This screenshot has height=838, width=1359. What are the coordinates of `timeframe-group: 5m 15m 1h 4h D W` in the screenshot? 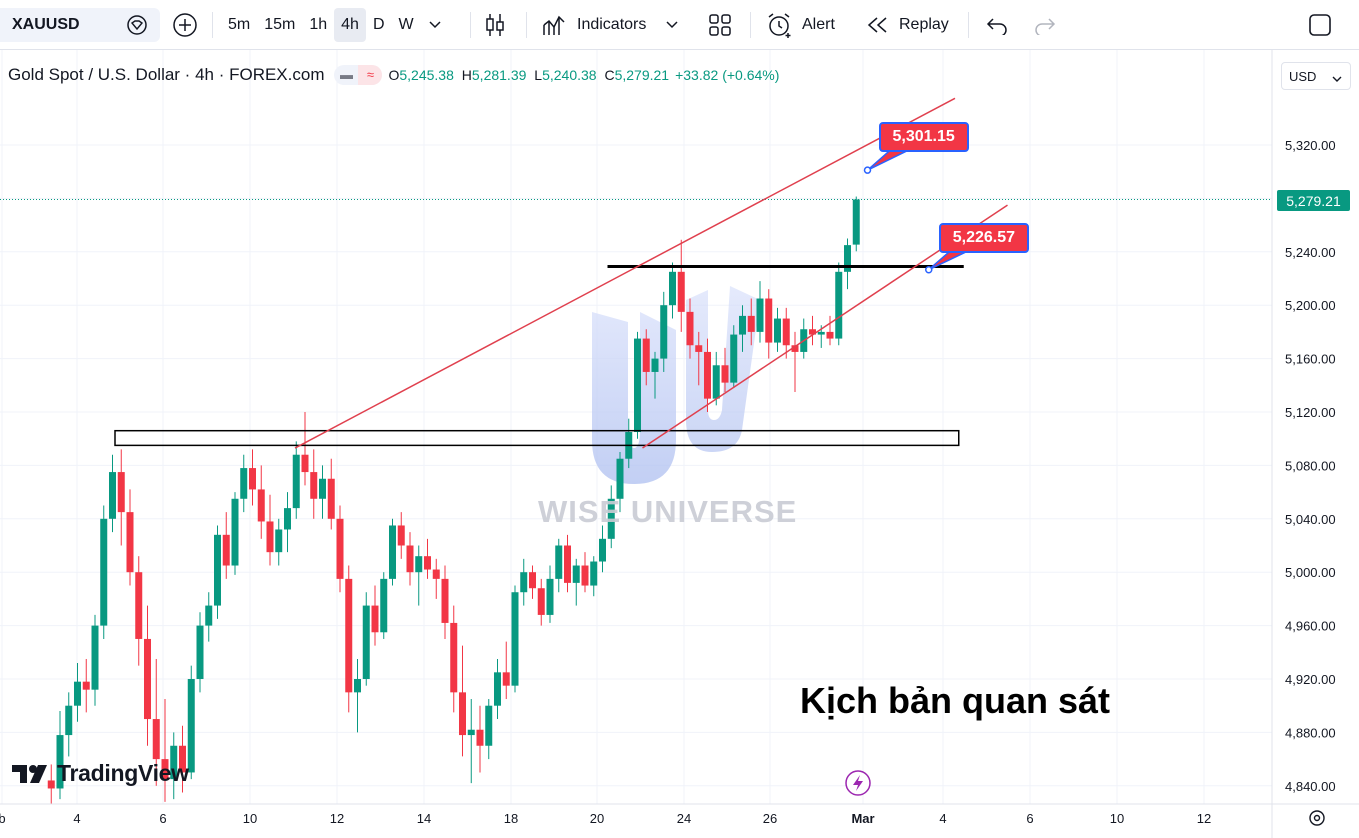 It's located at (335, 25).